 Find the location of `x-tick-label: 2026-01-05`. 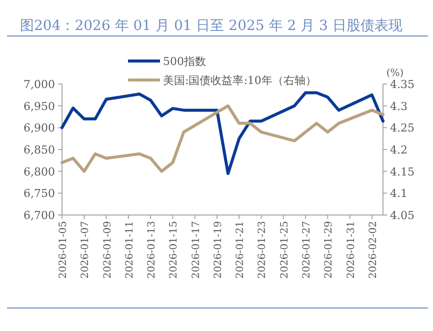

x-tick-label: 2026-01-05 is located at coordinates (63, 250).